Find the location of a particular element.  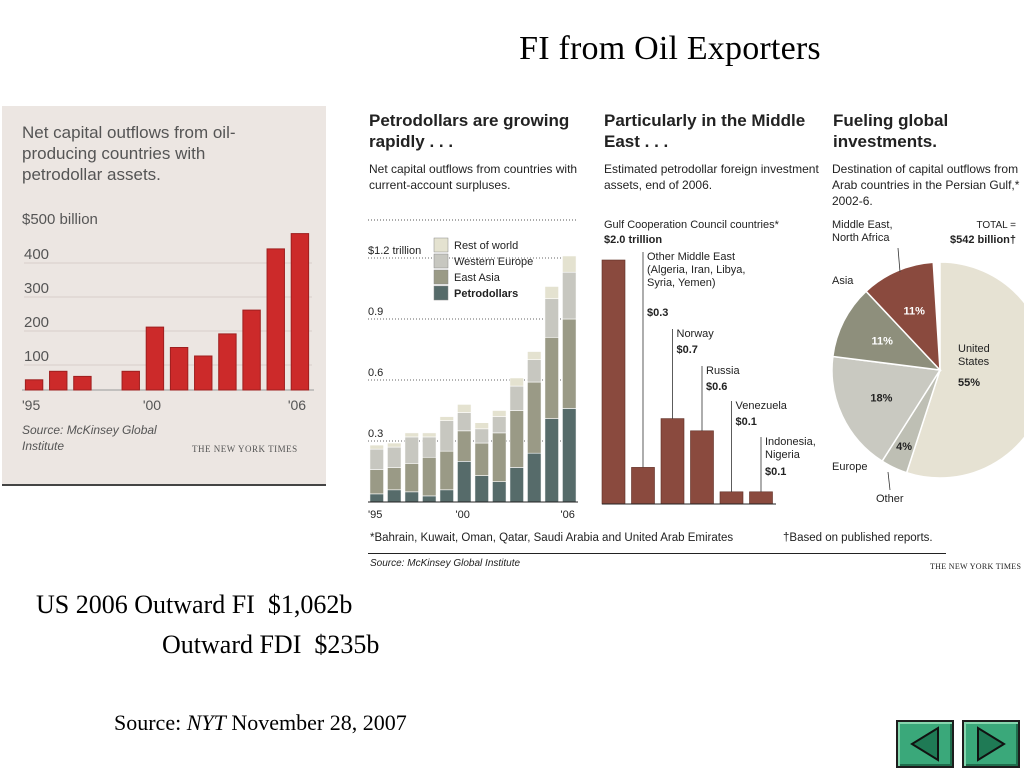

graphic-brand: THE NEW YORK TIMES is located at coordinates (976, 566).